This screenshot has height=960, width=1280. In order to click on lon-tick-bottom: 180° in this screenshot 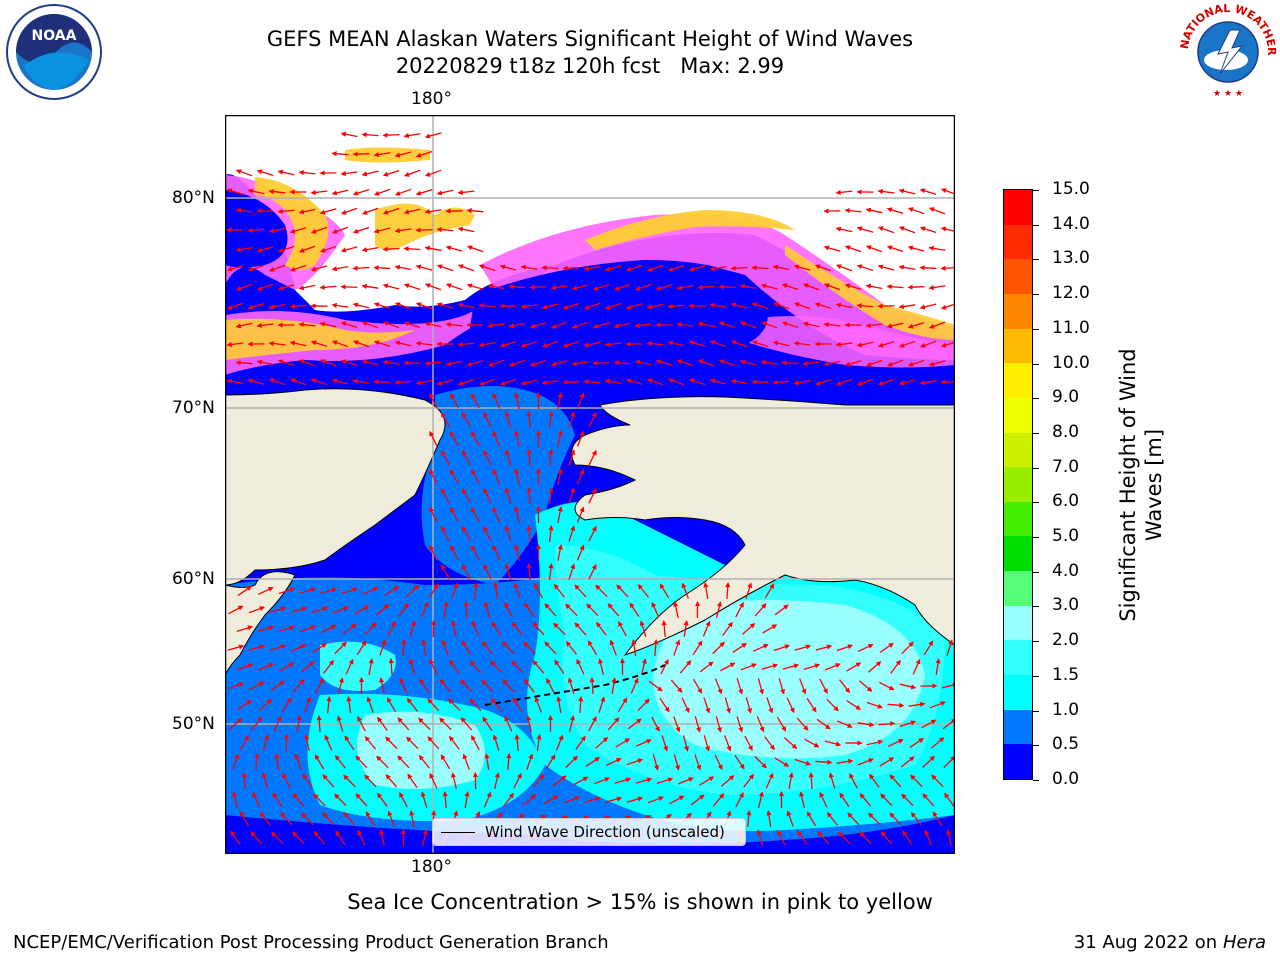, I will do `click(431, 867)`.